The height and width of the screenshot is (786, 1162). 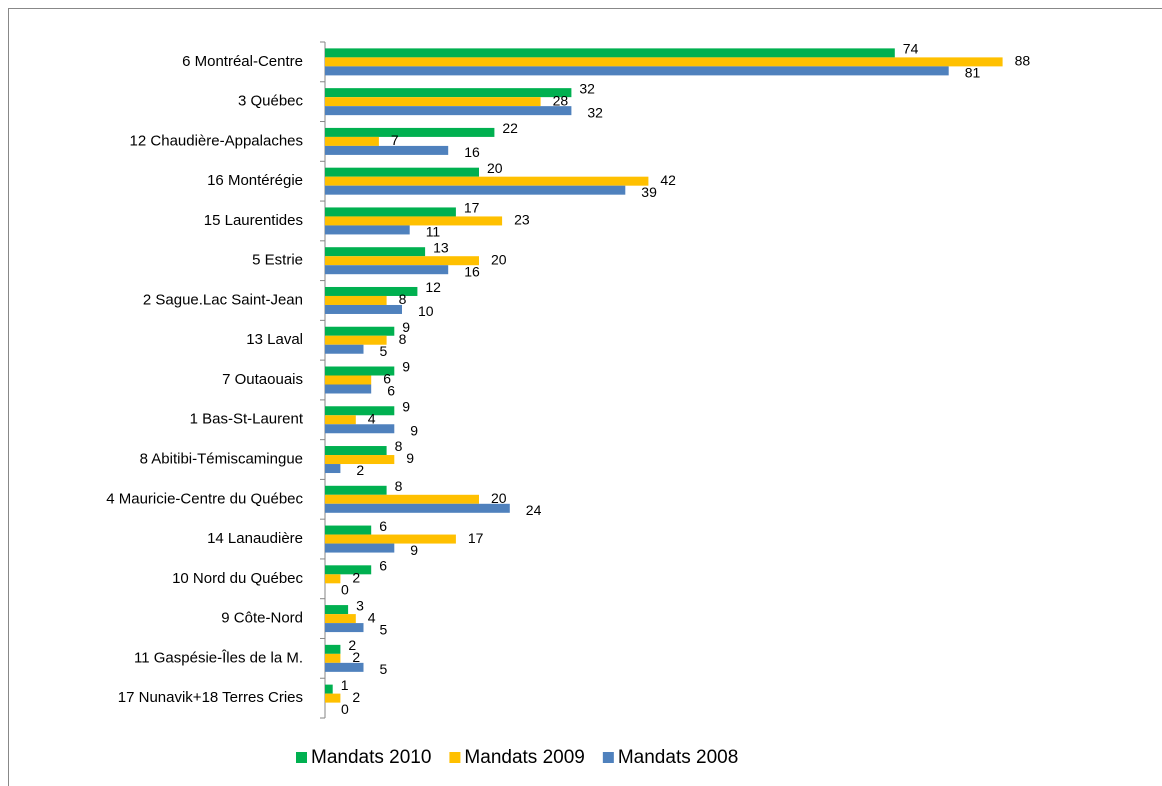 What do you see at coordinates (253, 220) in the screenshot?
I see `y-tick-label: 15 Laurentides` at bounding box center [253, 220].